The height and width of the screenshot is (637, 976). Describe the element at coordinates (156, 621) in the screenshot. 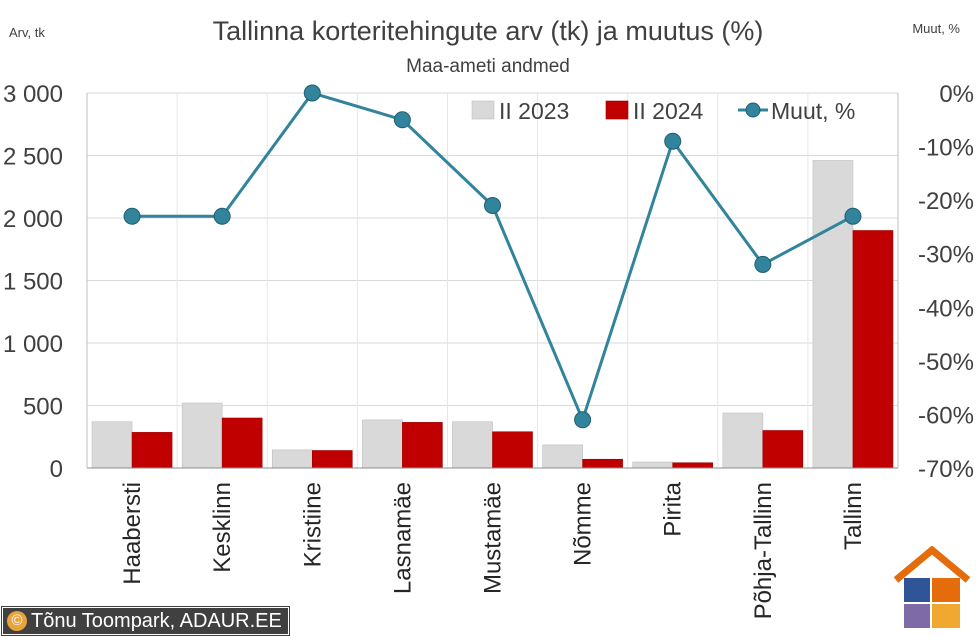

I see `credit-text: Tõnu Toompark, ADAUR.EE` at that location.